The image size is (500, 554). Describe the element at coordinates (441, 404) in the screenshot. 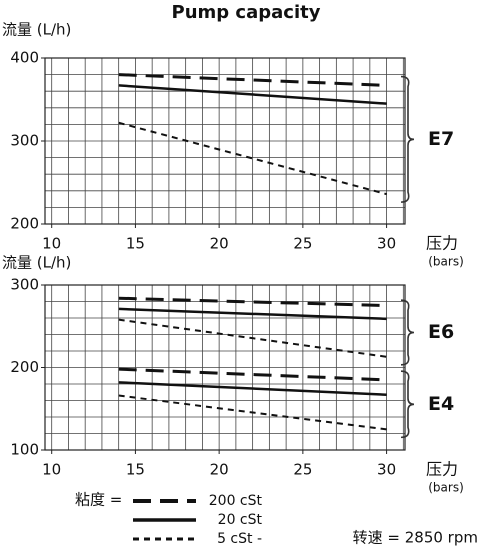

I see `group-label: E4` at that location.